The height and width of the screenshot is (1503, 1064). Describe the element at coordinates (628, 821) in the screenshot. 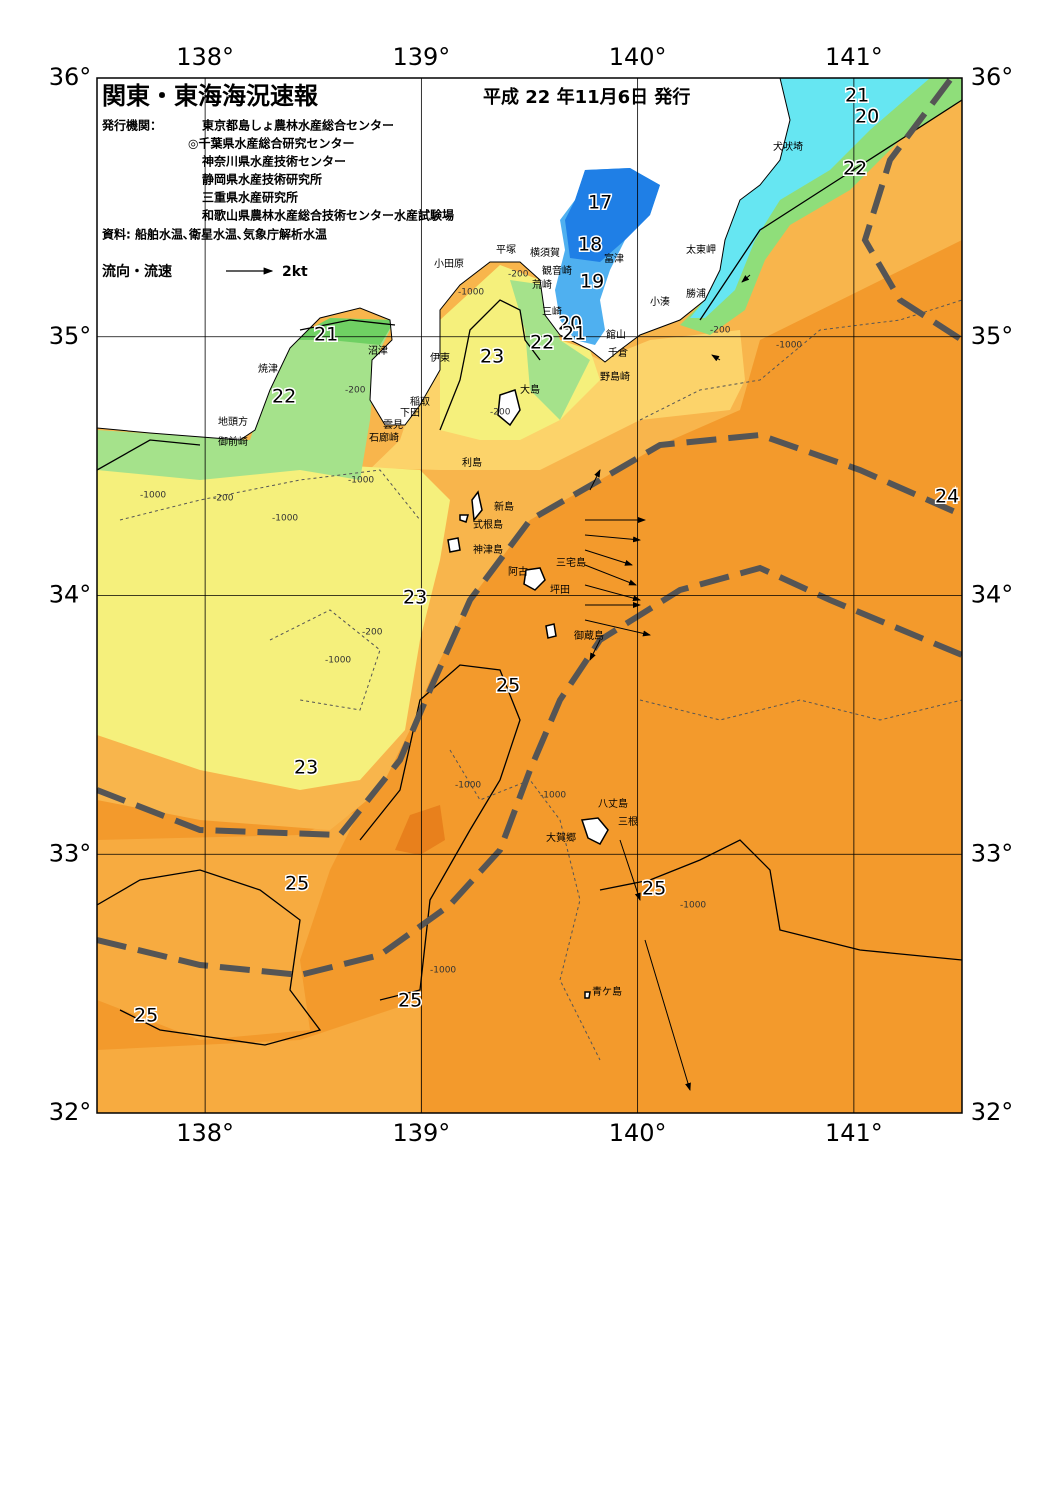

I see `place-name: 三根` at that location.